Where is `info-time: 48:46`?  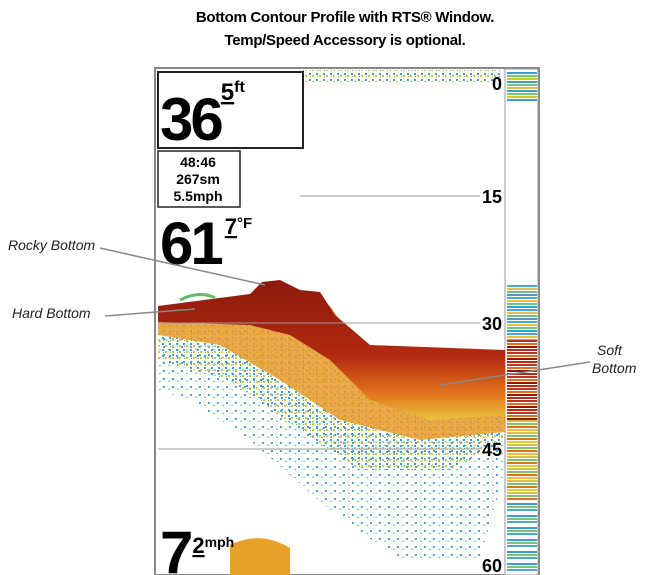 info-time: 48:46 is located at coordinates (198, 162).